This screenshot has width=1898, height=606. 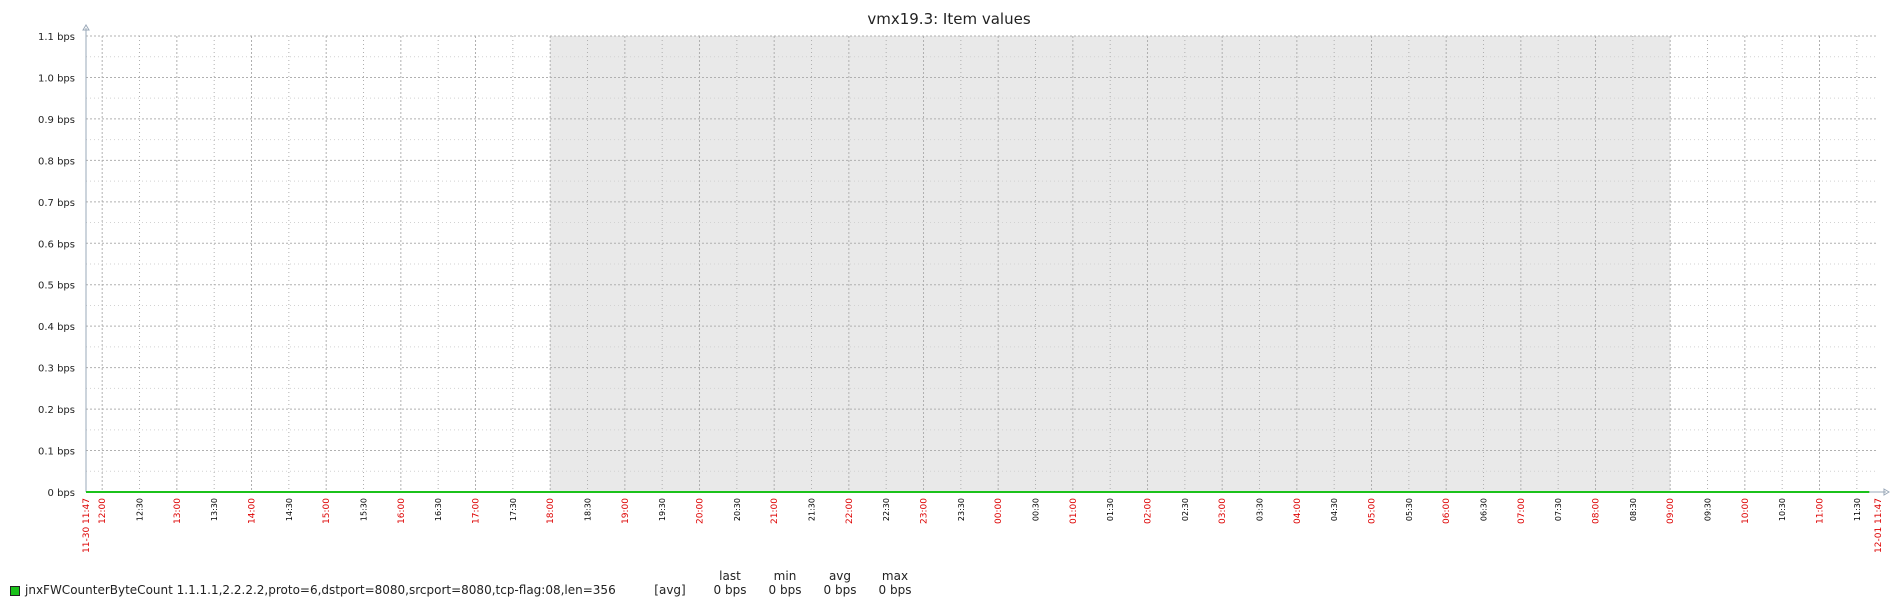 I want to click on y-tick-label: 0.2 bps, so click(x=56, y=410).